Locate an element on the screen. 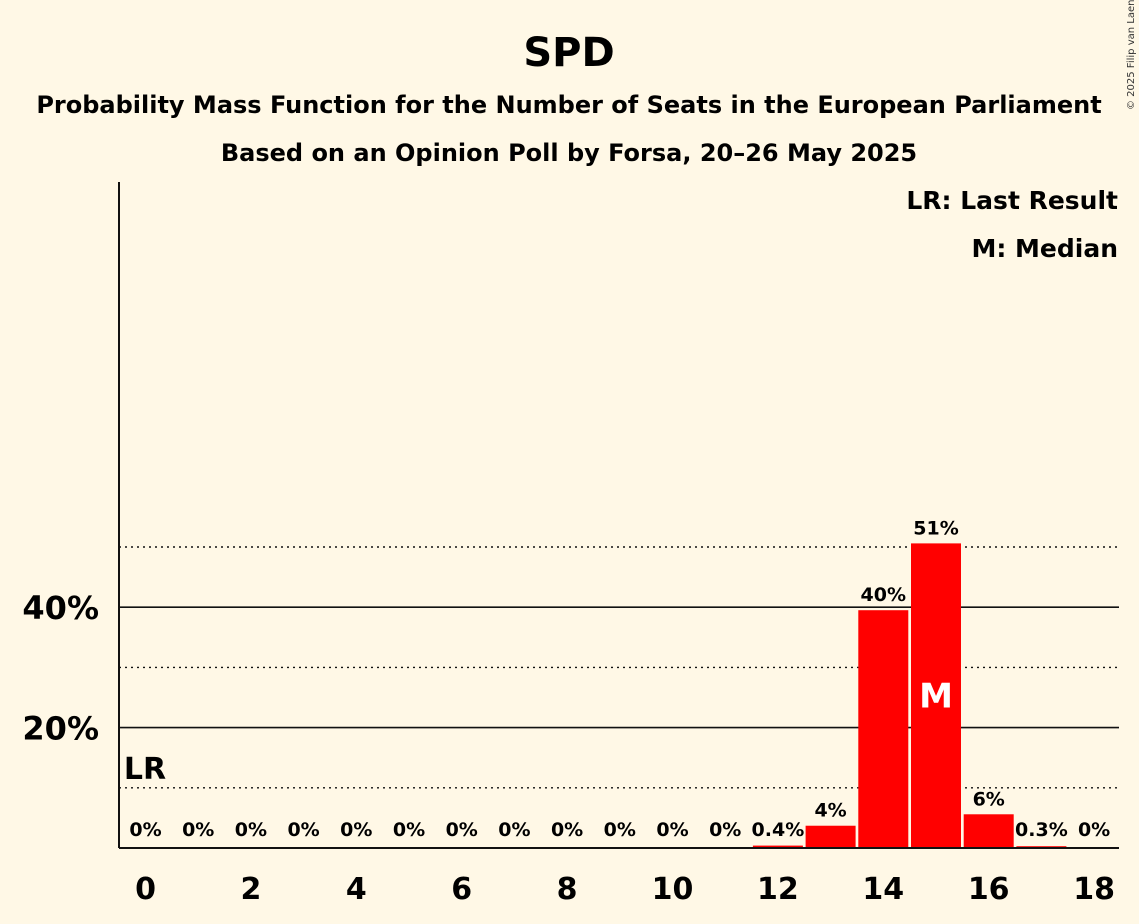 Image resolution: width=1139 pixels, height=924 pixels. x-tick-label-0: 0 is located at coordinates (145, 889).